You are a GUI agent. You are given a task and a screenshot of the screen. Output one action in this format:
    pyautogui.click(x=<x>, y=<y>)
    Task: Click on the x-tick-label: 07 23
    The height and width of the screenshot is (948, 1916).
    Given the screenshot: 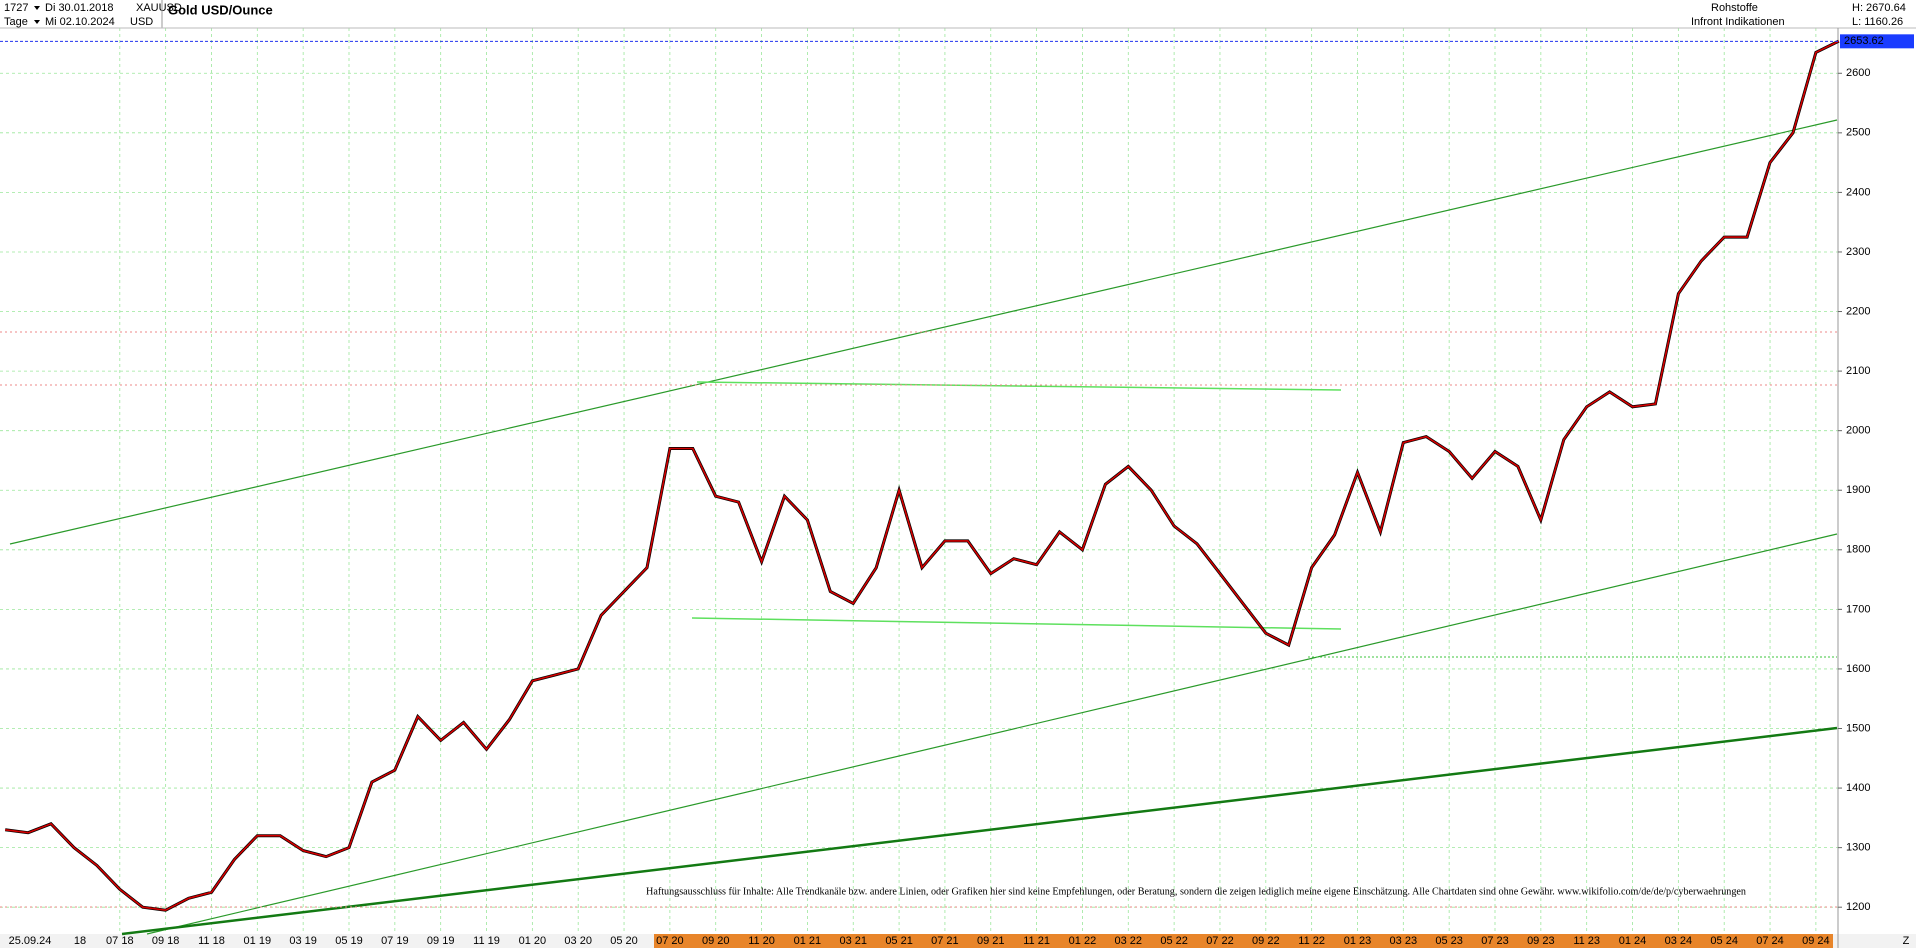 What is the action you would take?
    pyautogui.click(x=1495, y=941)
    